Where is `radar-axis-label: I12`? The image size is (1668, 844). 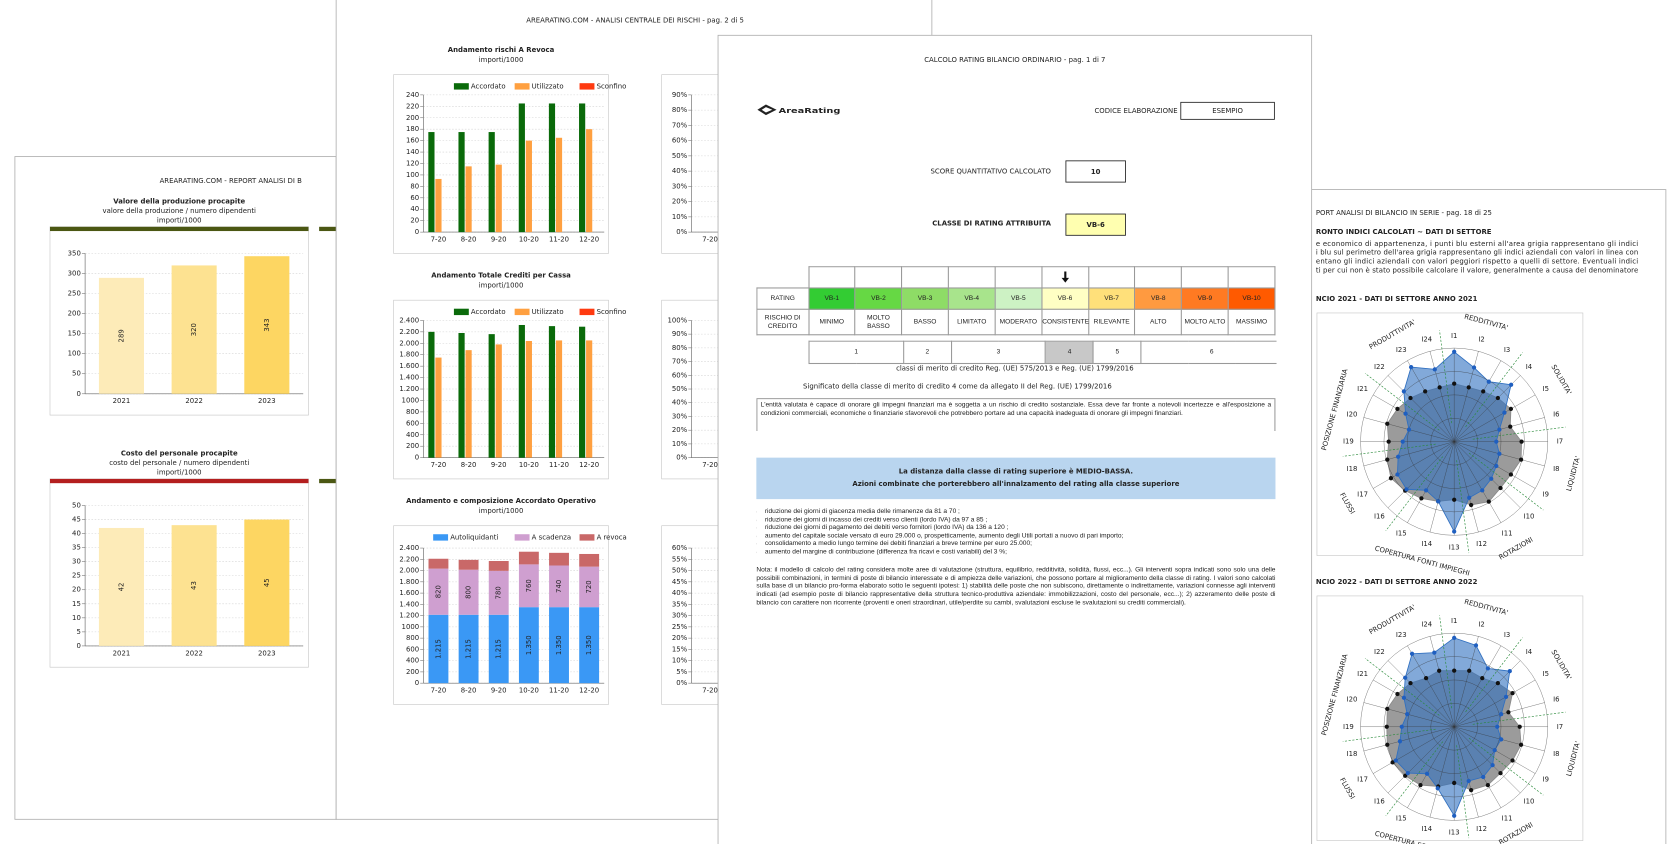 radar-axis-label: I12 is located at coordinates (1481, 544).